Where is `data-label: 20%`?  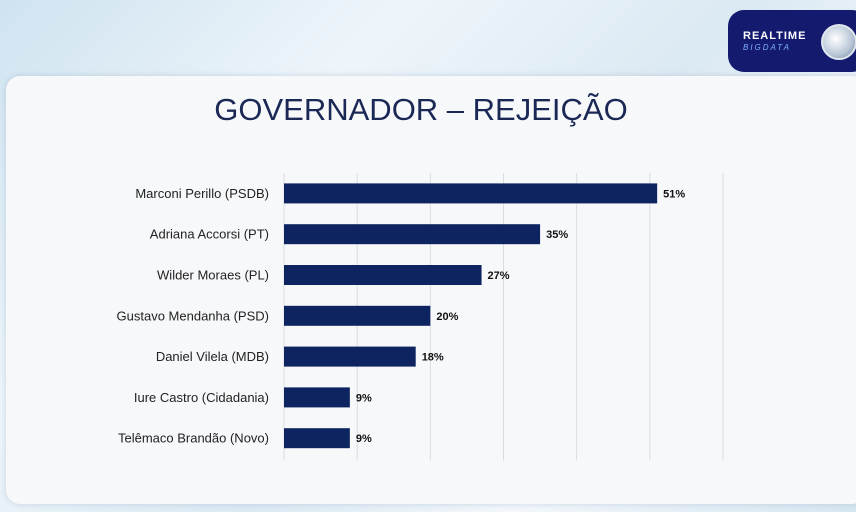
data-label: 20% is located at coordinates (447, 317).